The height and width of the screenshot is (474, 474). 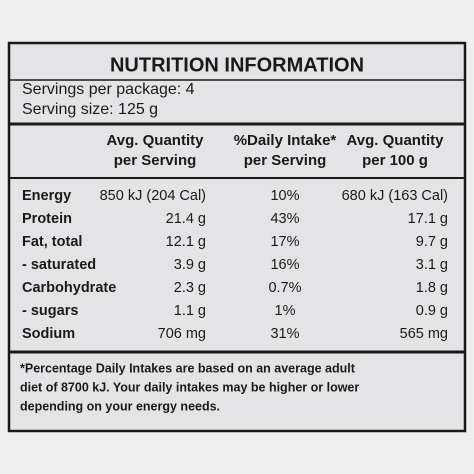 I want to click on row-label: Energy, so click(x=46, y=196).